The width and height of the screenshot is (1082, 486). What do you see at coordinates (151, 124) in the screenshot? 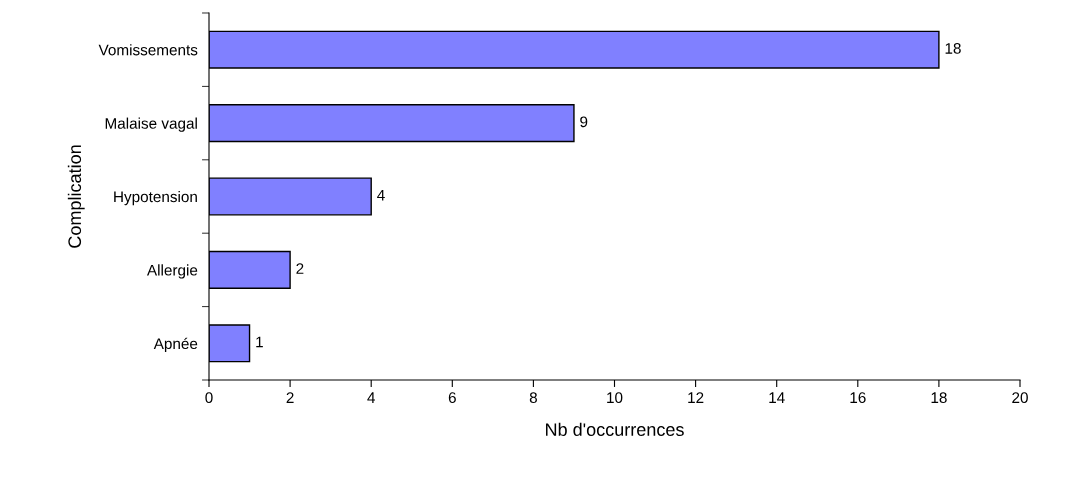
I see `y-tick-label: Malaise vagal` at bounding box center [151, 124].